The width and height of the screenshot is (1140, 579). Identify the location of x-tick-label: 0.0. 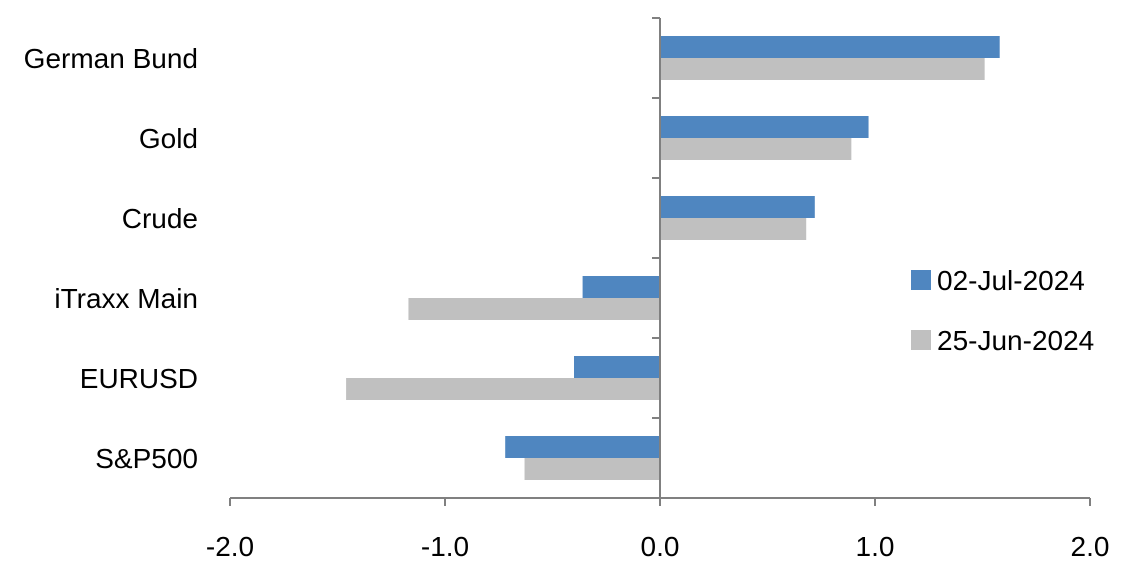
(660, 546).